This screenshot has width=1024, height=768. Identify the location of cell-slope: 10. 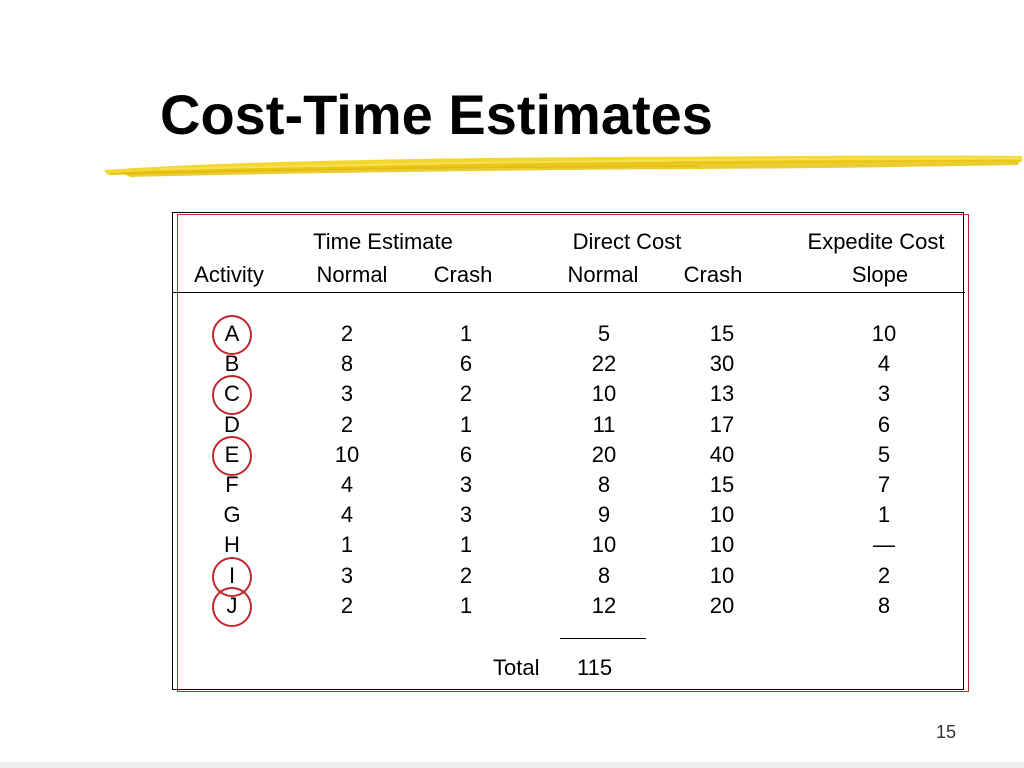
(884, 333).